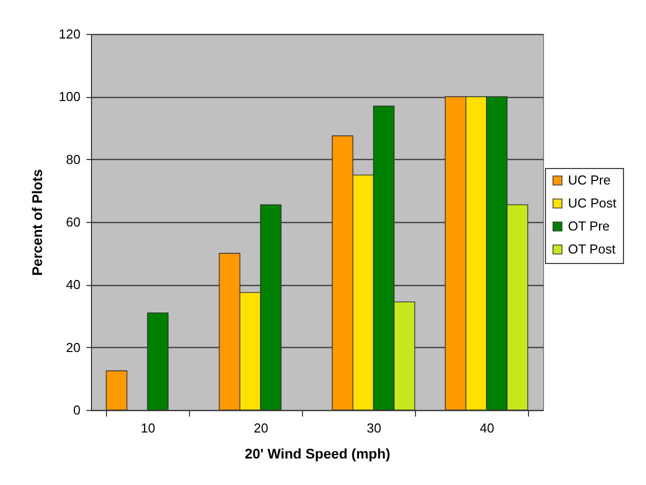 Image resolution: width=646 pixels, height=485 pixels. Describe the element at coordinates (487, 428) in the screenshot. I see `x-tick-label: 40` at that location.